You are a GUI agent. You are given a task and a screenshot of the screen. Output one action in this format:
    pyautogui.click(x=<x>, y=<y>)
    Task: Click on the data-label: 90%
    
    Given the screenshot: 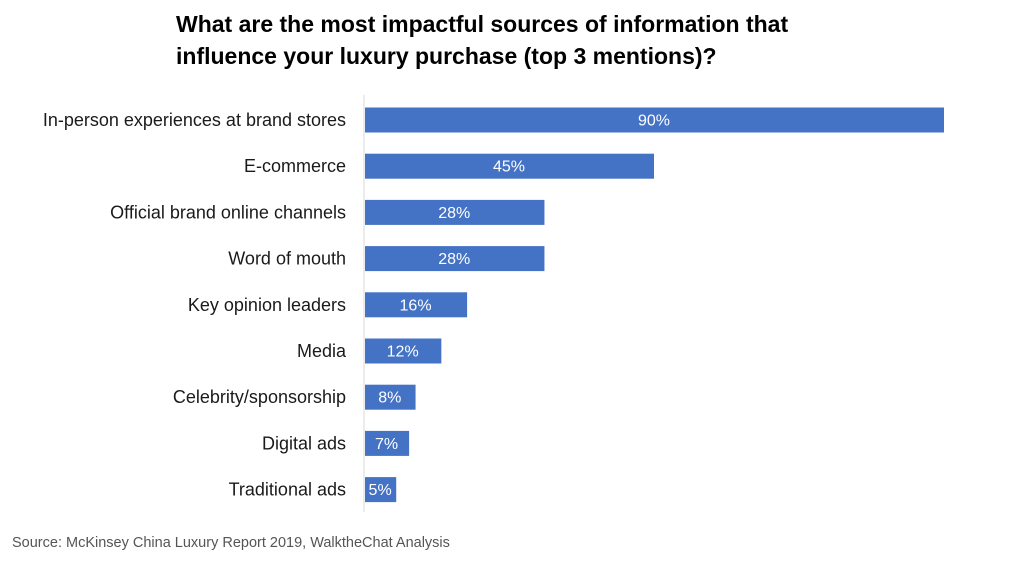 What is the action you would take?
    pyautogui.click(x=654, y=121)
    